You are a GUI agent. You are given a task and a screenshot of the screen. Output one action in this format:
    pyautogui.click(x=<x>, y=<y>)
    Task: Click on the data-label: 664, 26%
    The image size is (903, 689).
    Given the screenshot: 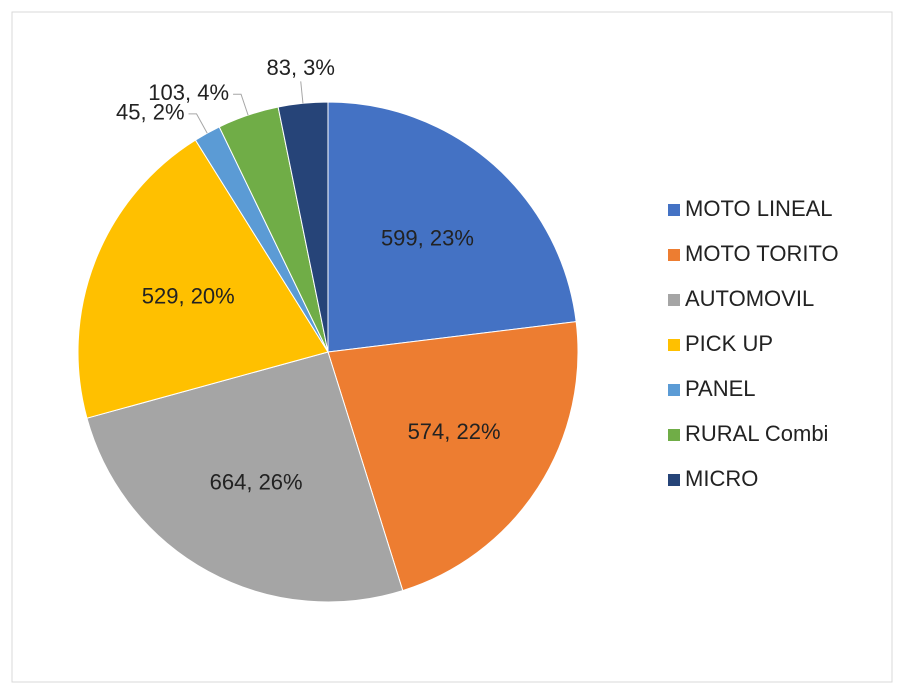 What is the action you would take?
    pyautogui.click(x=256, y=481)
    